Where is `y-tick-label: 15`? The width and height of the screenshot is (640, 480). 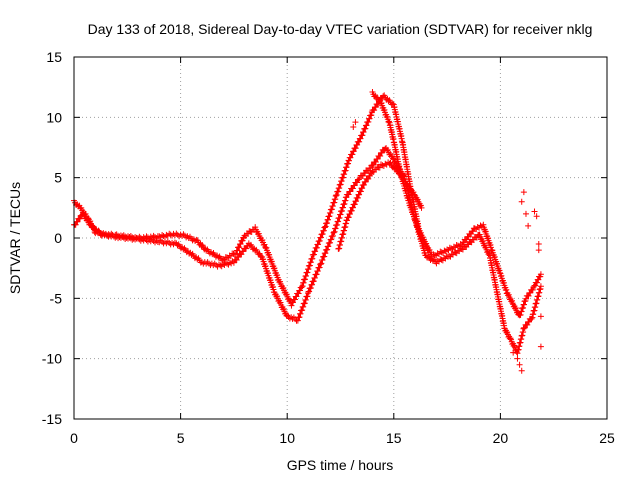
y-tick-label: 15 is located at coordinates (54, 57).